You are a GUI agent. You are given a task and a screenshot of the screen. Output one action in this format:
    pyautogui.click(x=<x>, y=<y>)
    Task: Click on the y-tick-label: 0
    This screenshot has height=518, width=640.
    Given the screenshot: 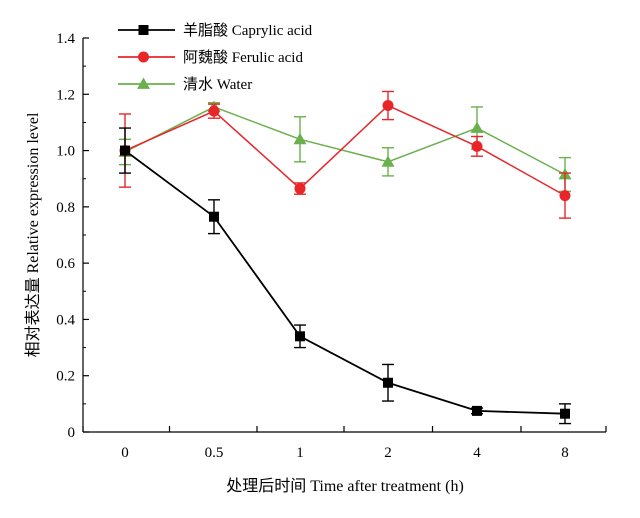 What is the action you would take?
    pyautogui.click(x=72, y=433)
    